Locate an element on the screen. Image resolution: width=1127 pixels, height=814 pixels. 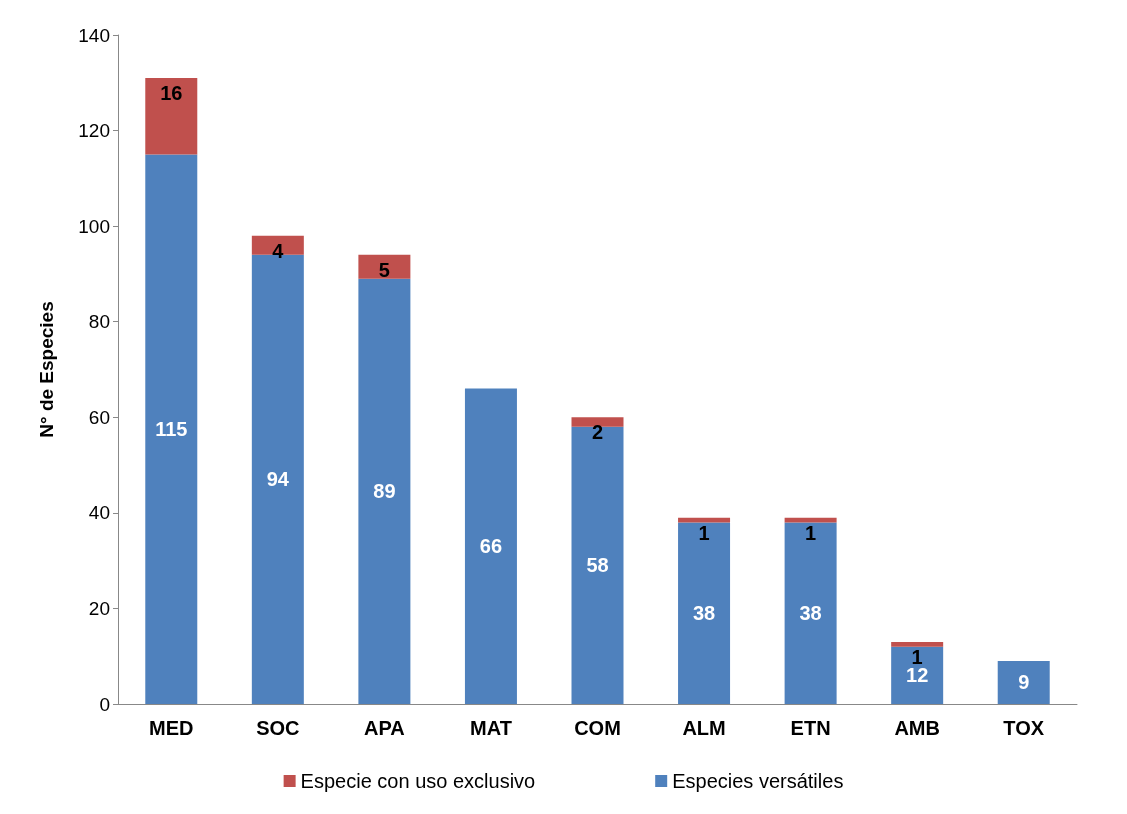
y-tick-label: 60 is located at coordinates (99, 417).